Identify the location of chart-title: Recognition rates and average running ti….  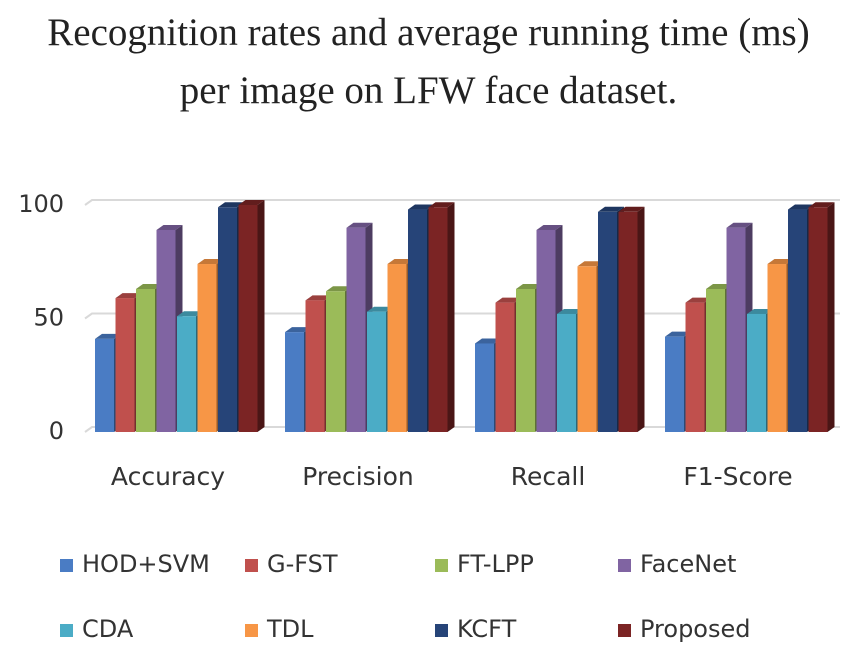
(428, 61).